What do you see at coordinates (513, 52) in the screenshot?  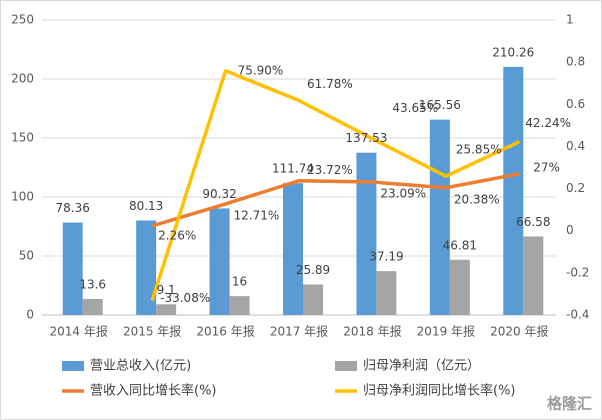 I see `data-label: 210.26` at bounding box center [513, 52].